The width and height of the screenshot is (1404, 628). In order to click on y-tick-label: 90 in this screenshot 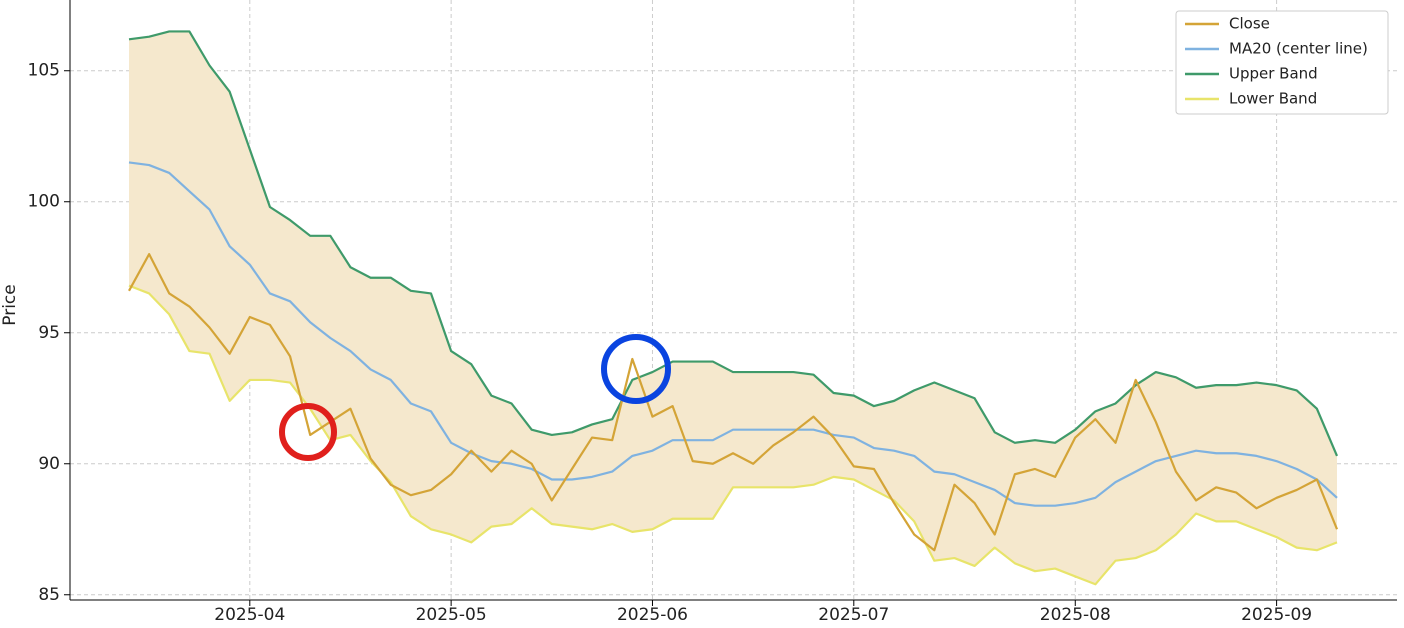, I will do `click(49, 464)`.